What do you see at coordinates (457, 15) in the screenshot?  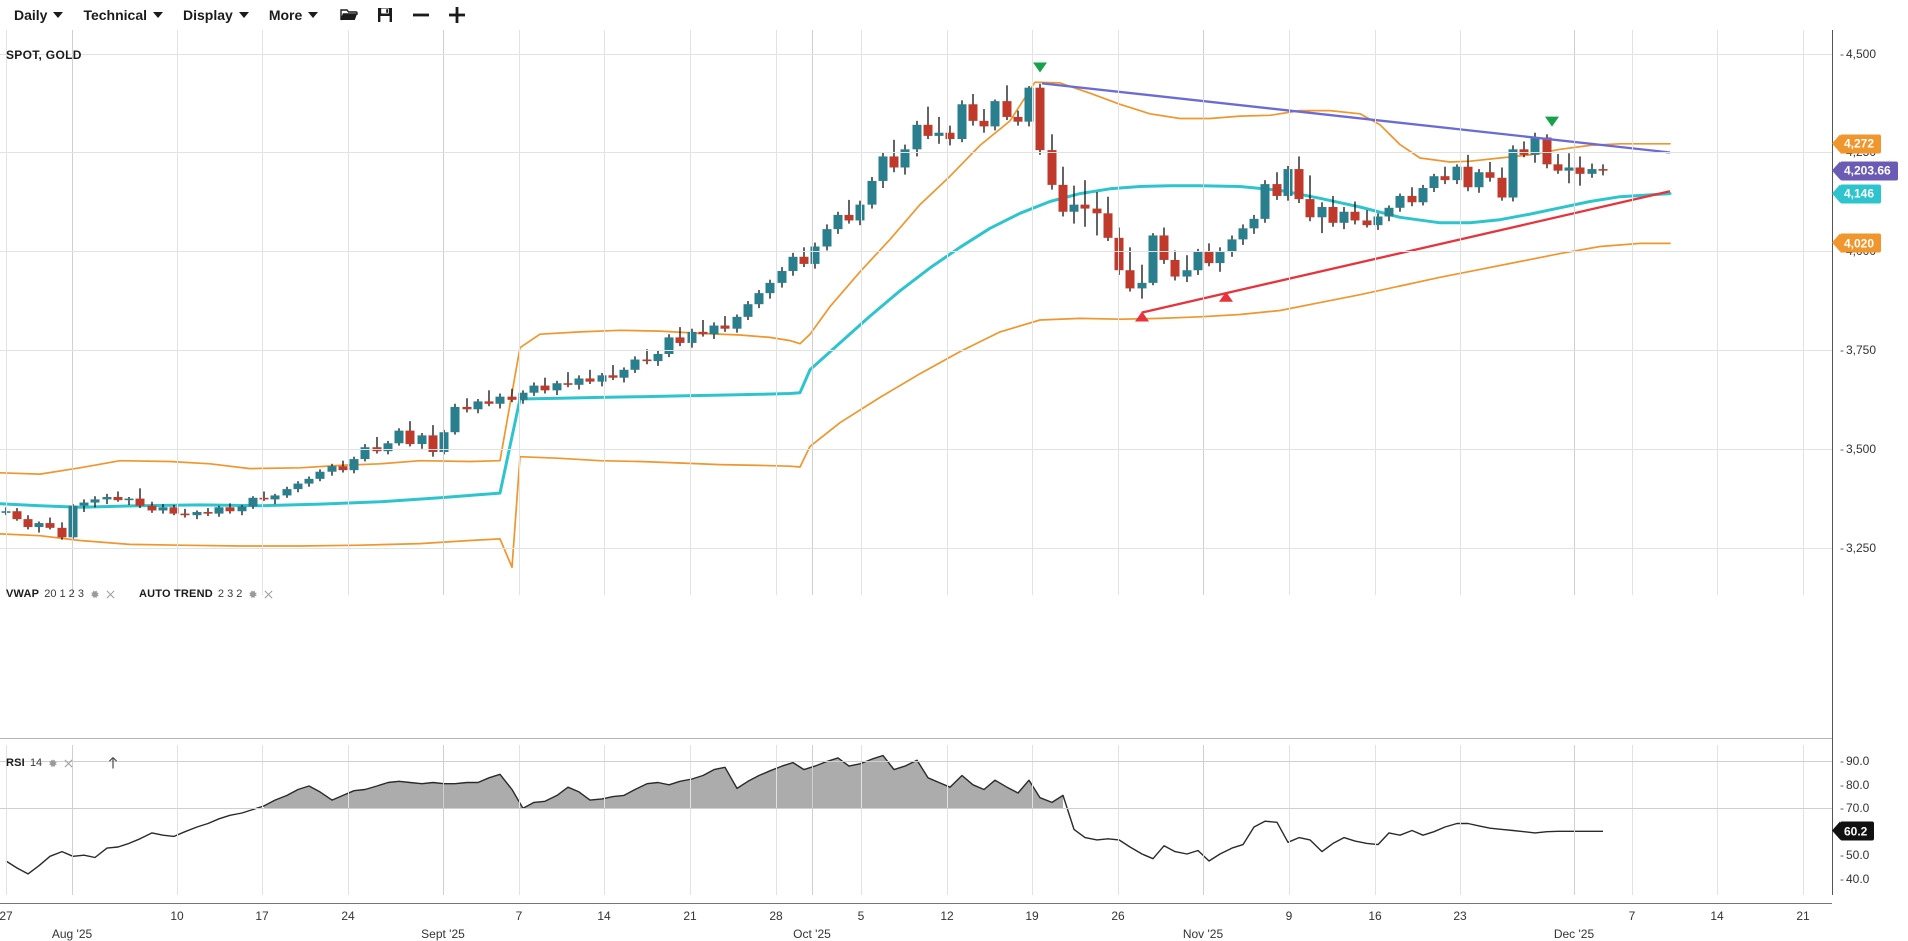 I see `zoom-in-plus-icon` at bounding box center [457, 15].